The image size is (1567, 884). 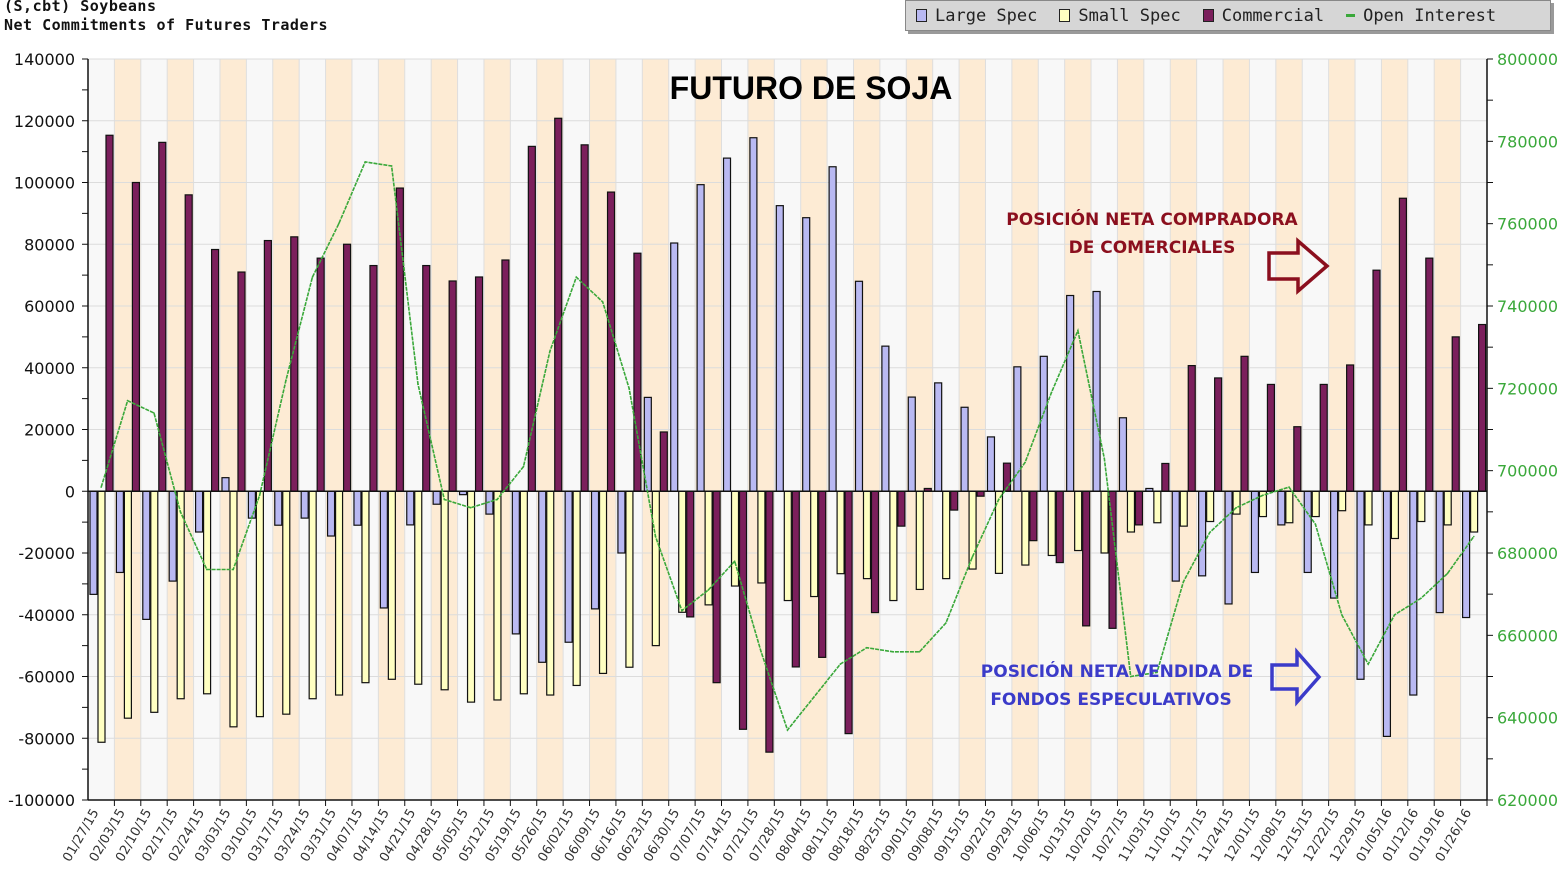 I want to click on legend-swatch-large-spec, so click(x=921, y=15).